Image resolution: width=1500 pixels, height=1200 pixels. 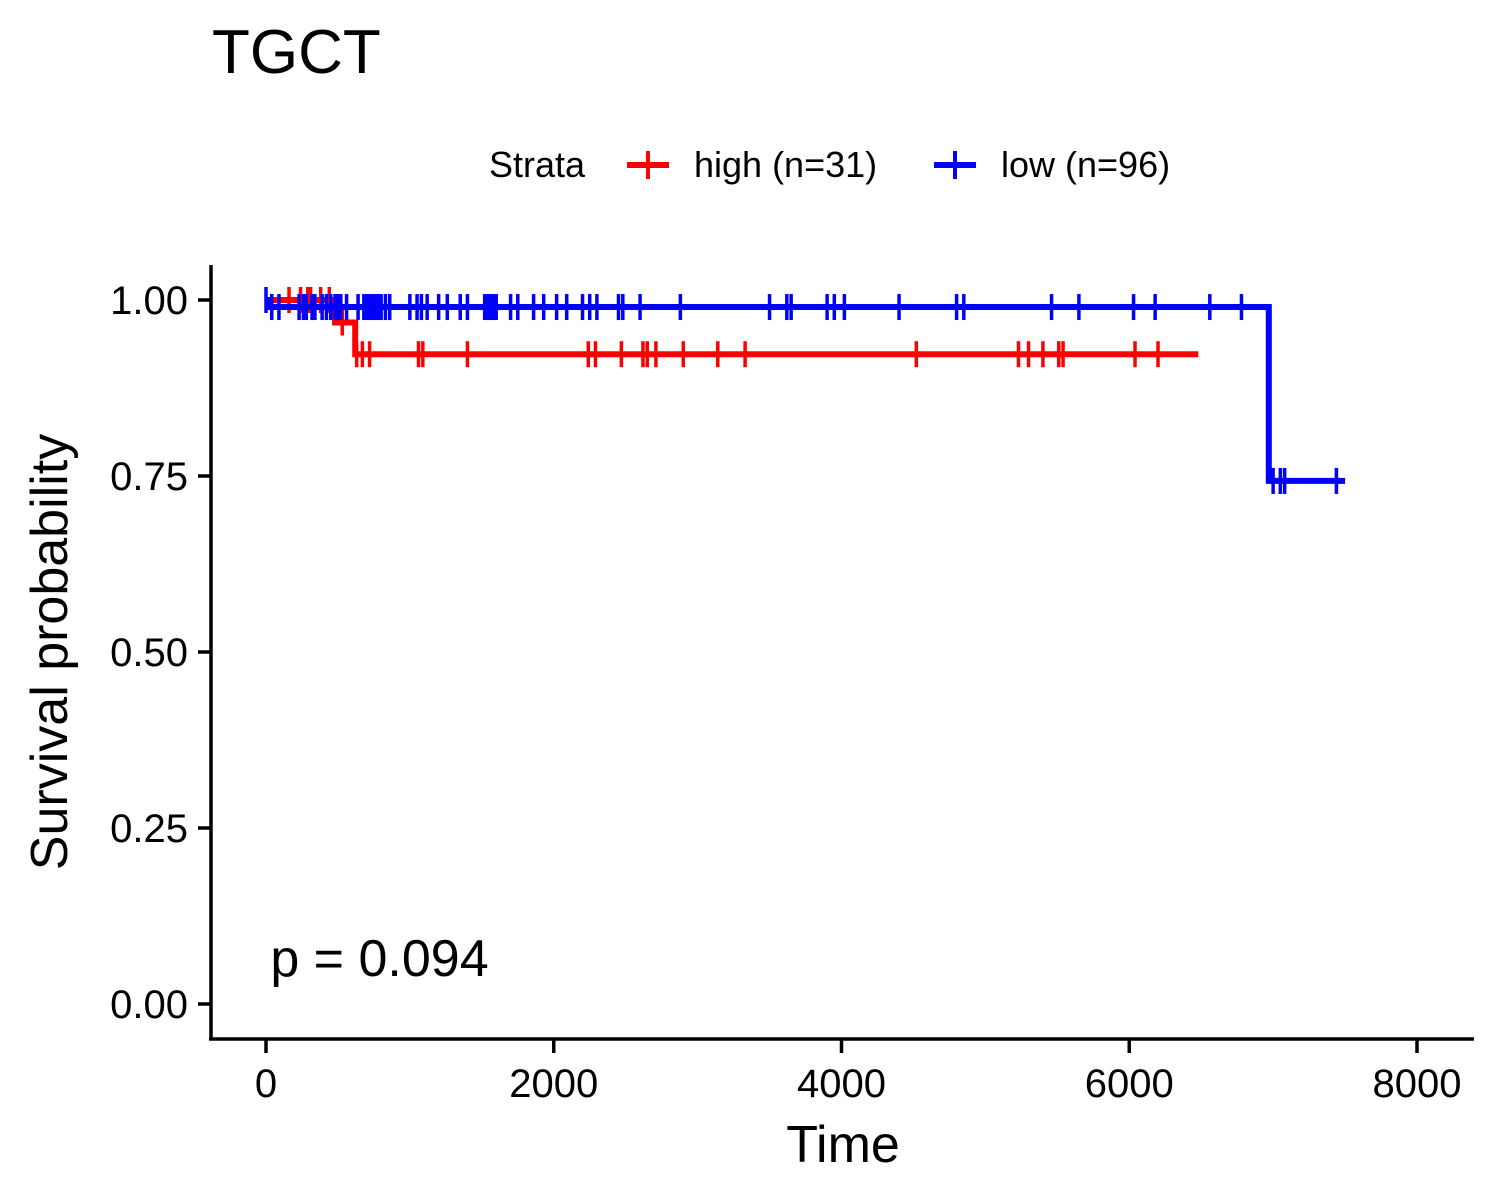 I want to click on legend-label-high: high (n=31), so click(x=785, y=164).